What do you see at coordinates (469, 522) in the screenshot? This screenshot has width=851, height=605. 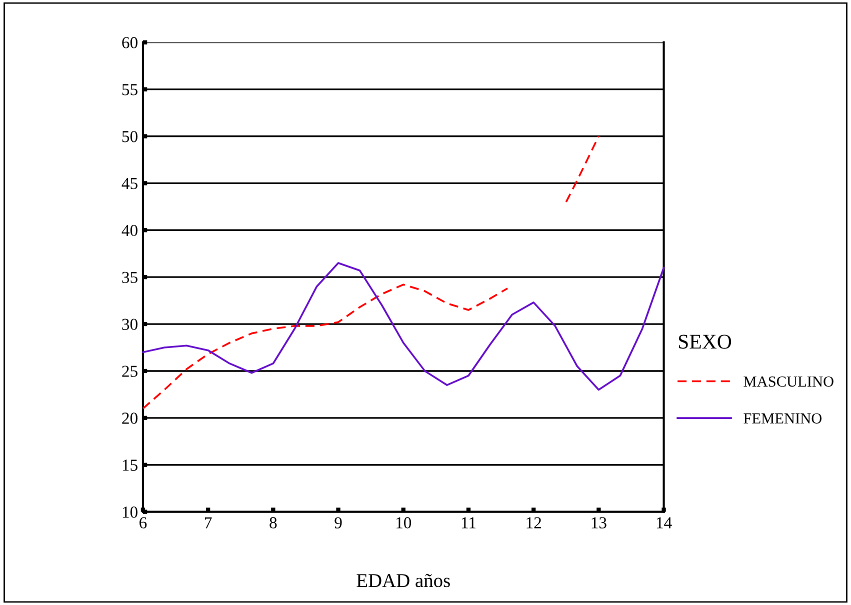 I see `x-tick-label: 11` at bounding box center [469, 522].